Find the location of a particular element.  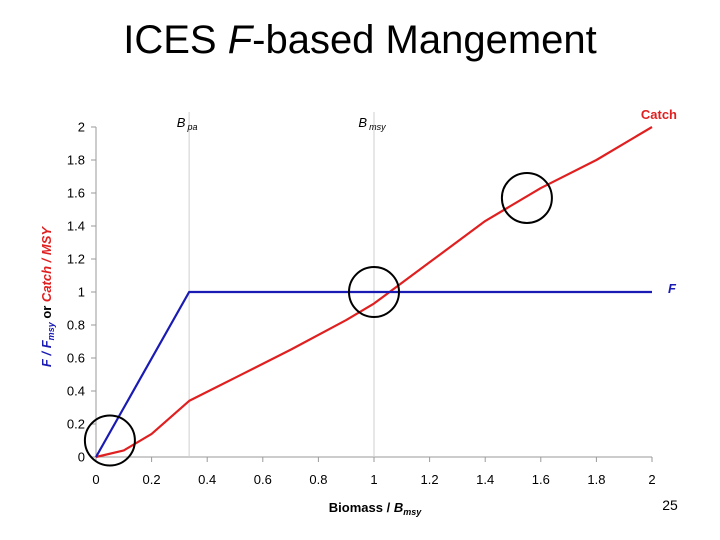

series-label-f: F is located at coordinates (672, 288).